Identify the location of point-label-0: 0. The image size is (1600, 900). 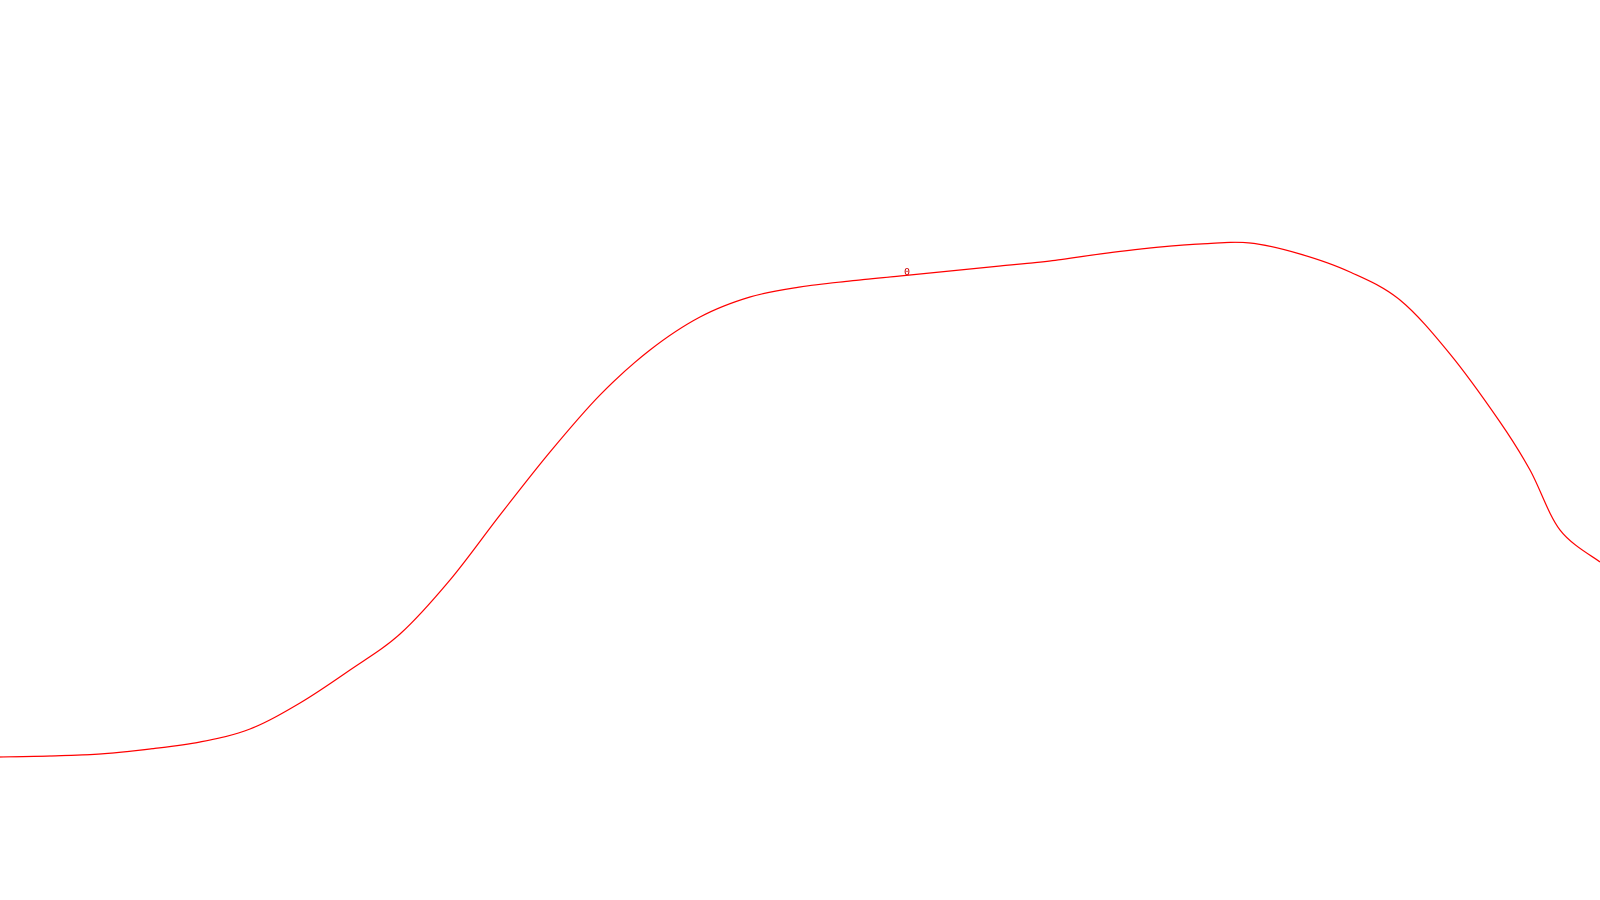
(907, 272).